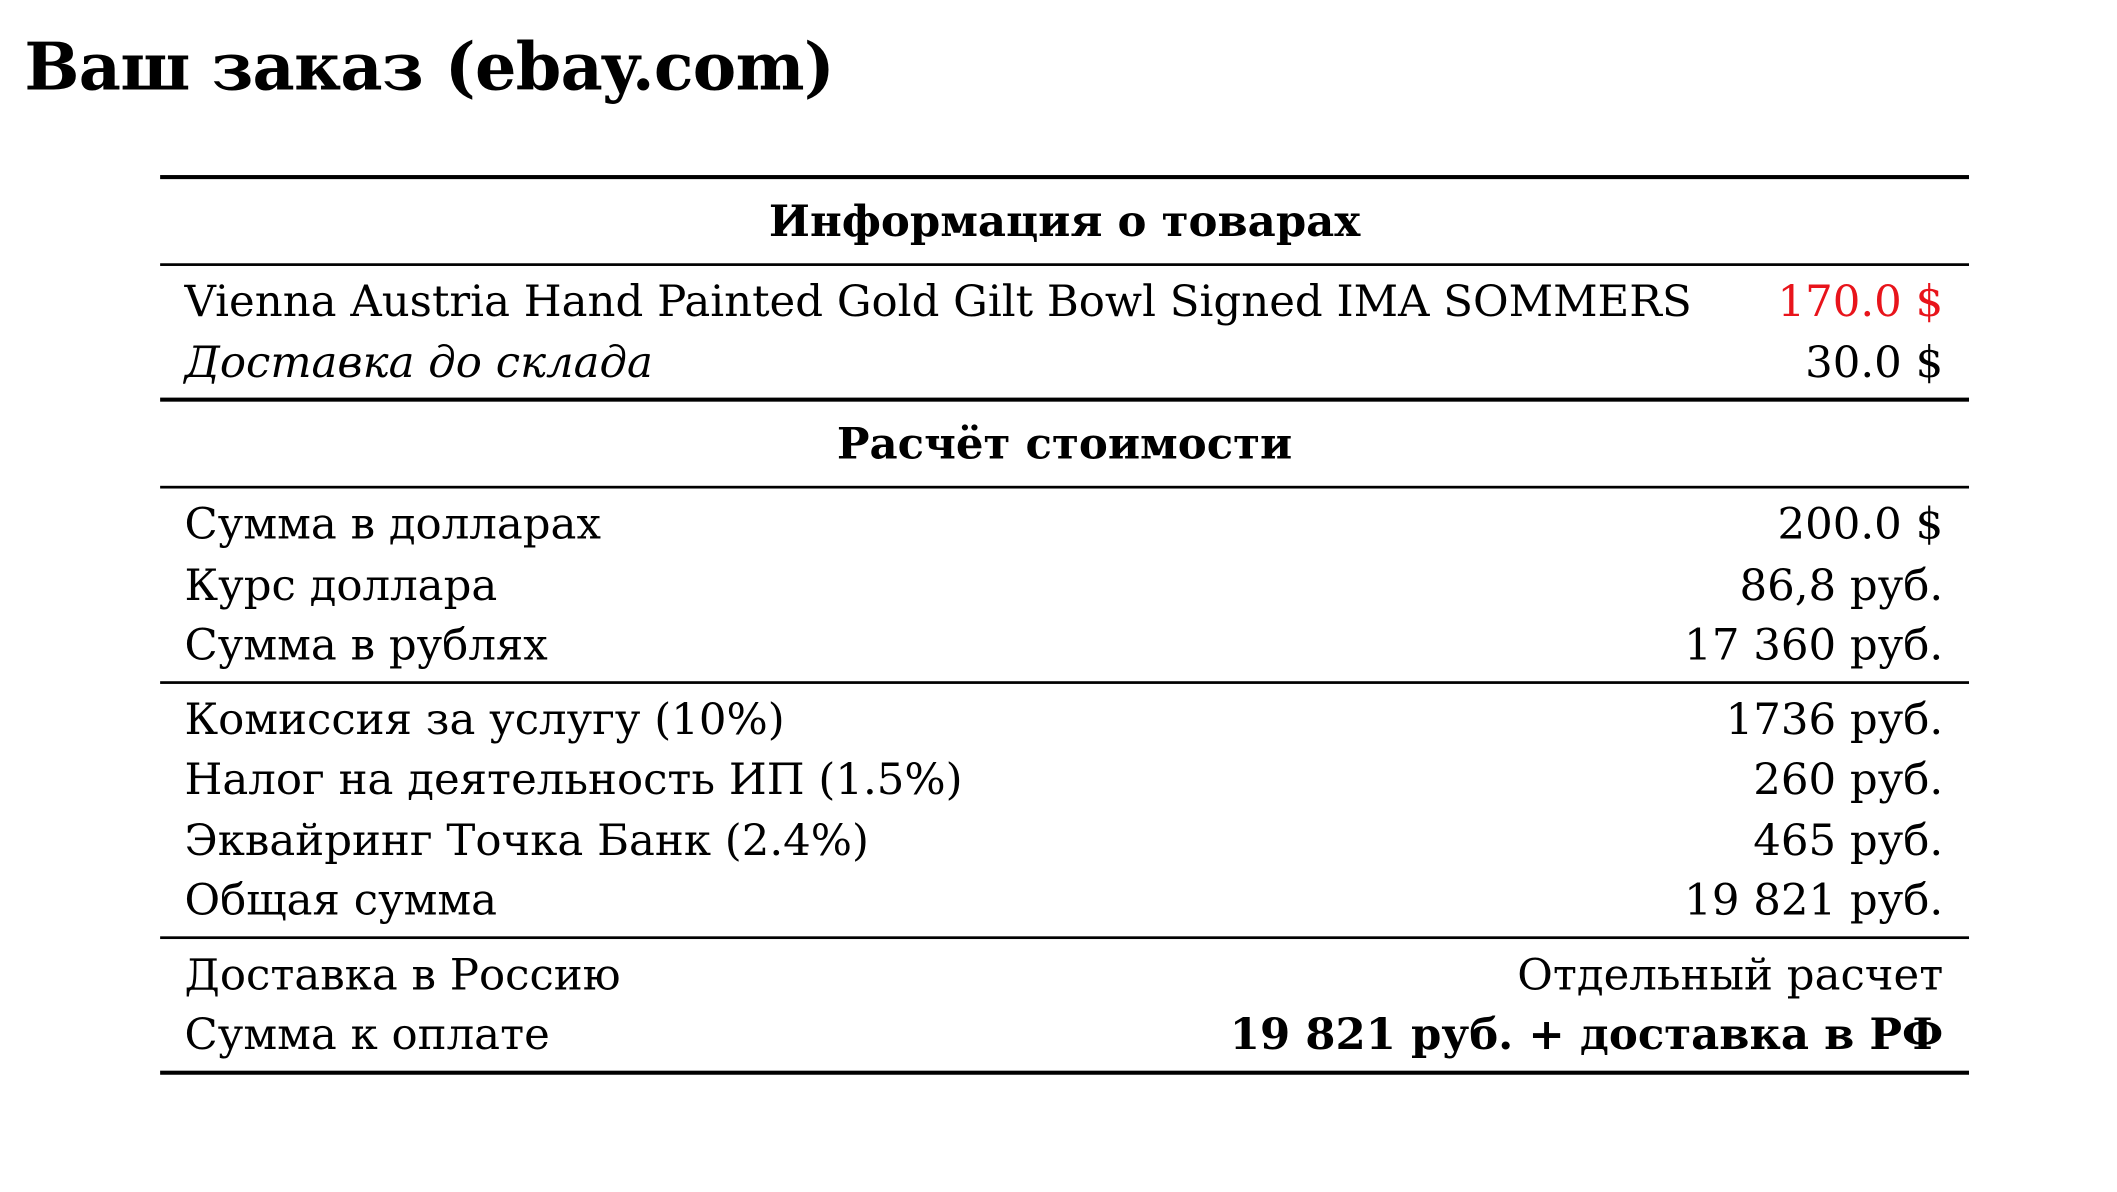  What do you see at coordinates (366, 644) in the screenshot?
I see `row-label: Сумма в рублях` at bounding box center [366, 644].